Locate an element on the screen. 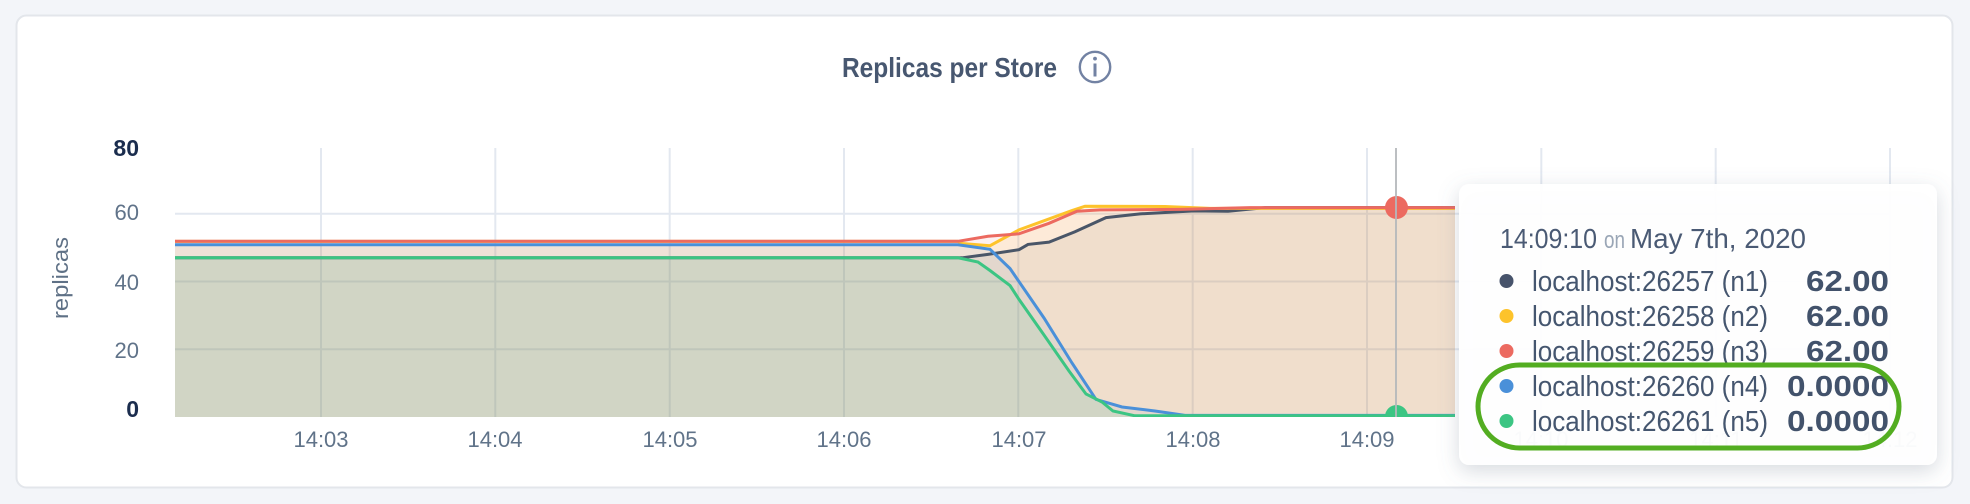 The width and height of the screenshot is (1970, 504). svg-text: replicas is located at coordinates (60, 278).